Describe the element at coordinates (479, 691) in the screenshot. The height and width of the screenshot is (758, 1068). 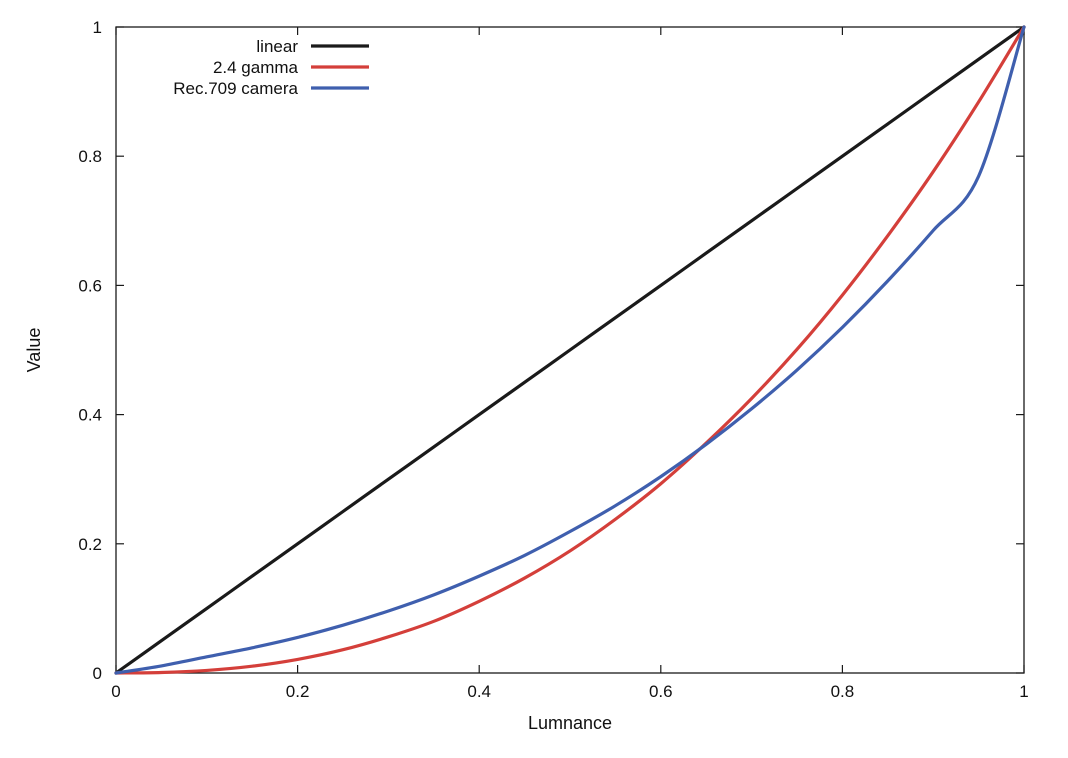
I see `x-tick-label: 0.4` at that location.